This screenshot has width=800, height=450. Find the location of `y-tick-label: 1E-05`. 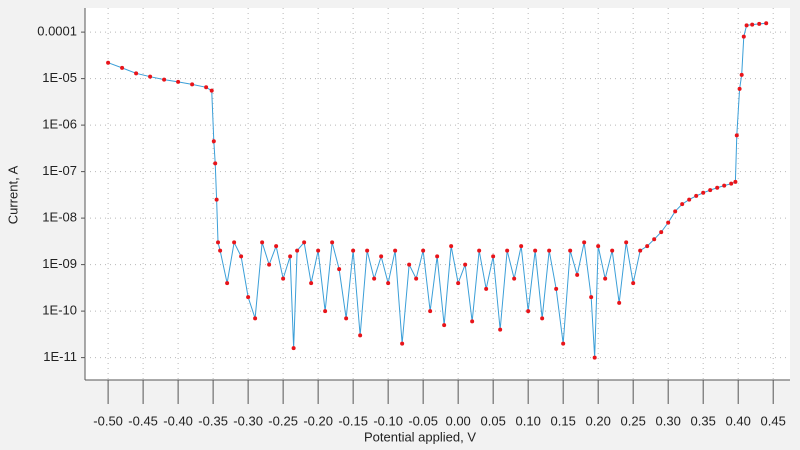

y-tick-label: 1E-05 is located at coordinates (59, 77).